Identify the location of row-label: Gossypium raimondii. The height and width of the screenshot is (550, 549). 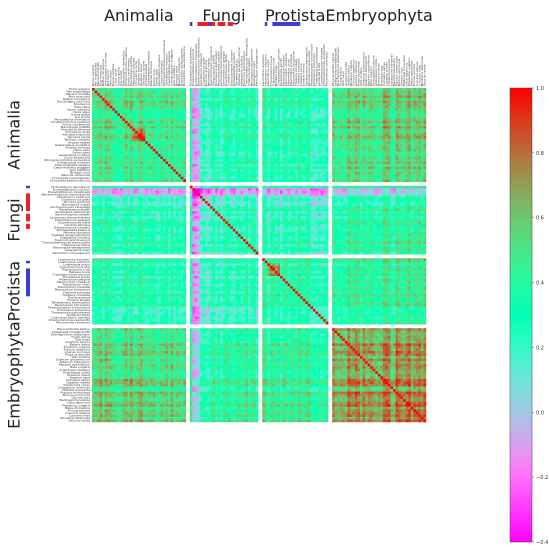
(74, 388).